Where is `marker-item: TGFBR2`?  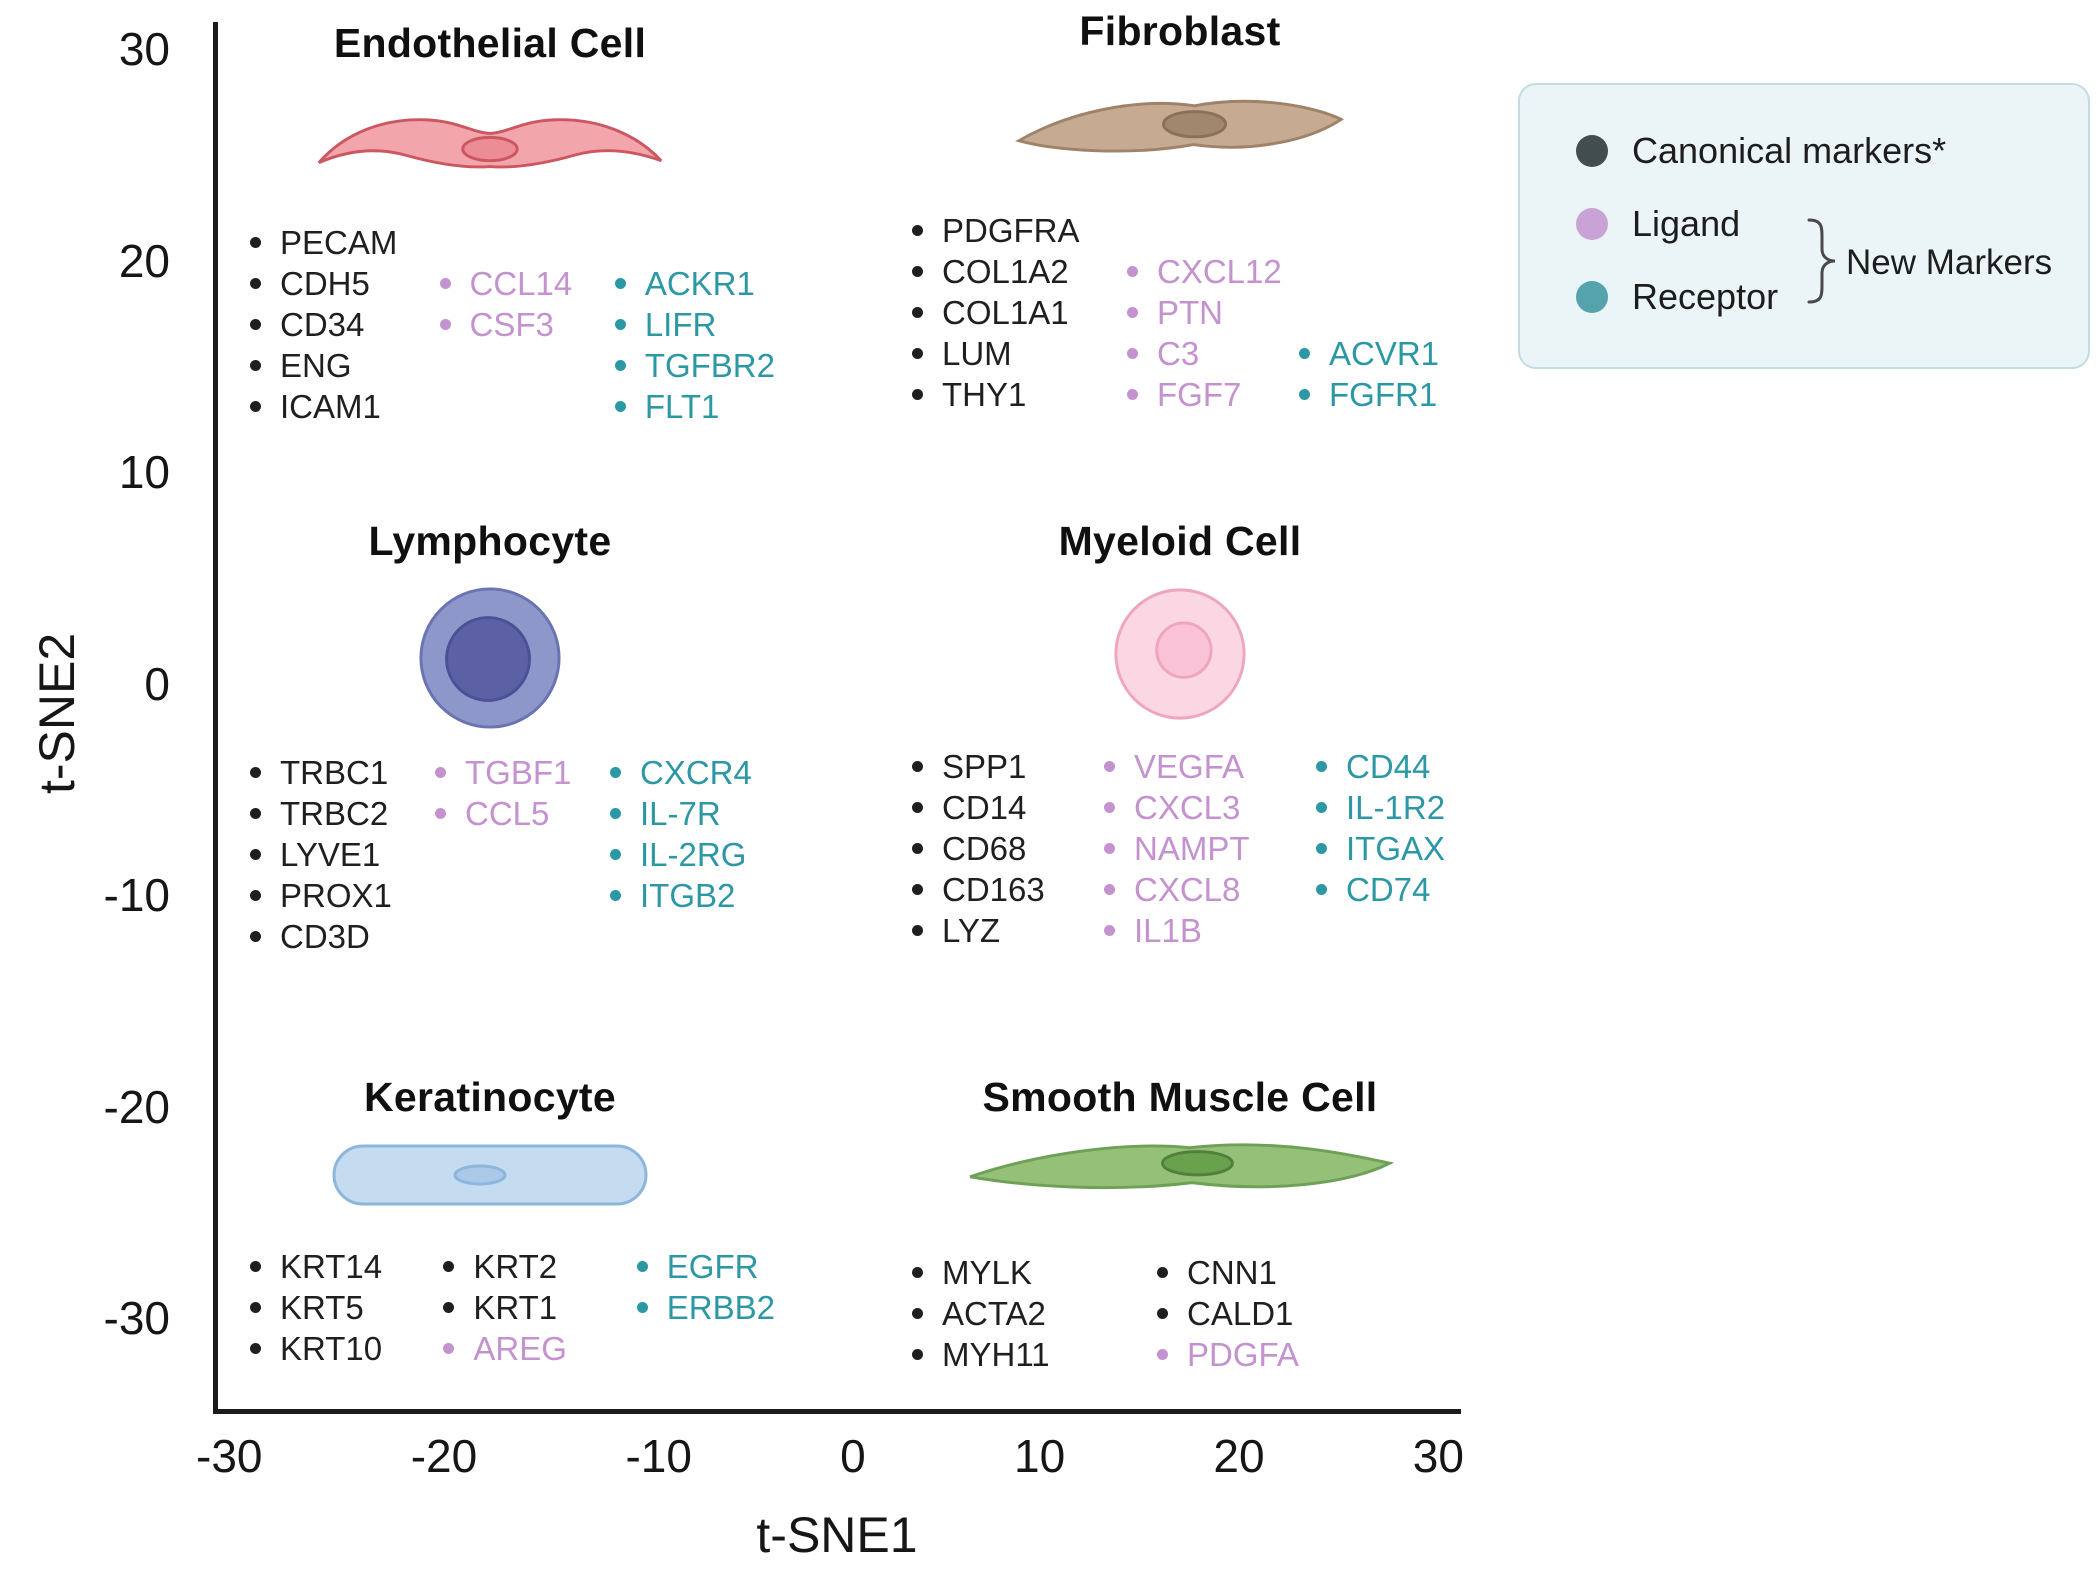 marker-item: TGFBR2 is located at coordinates (694, 365).